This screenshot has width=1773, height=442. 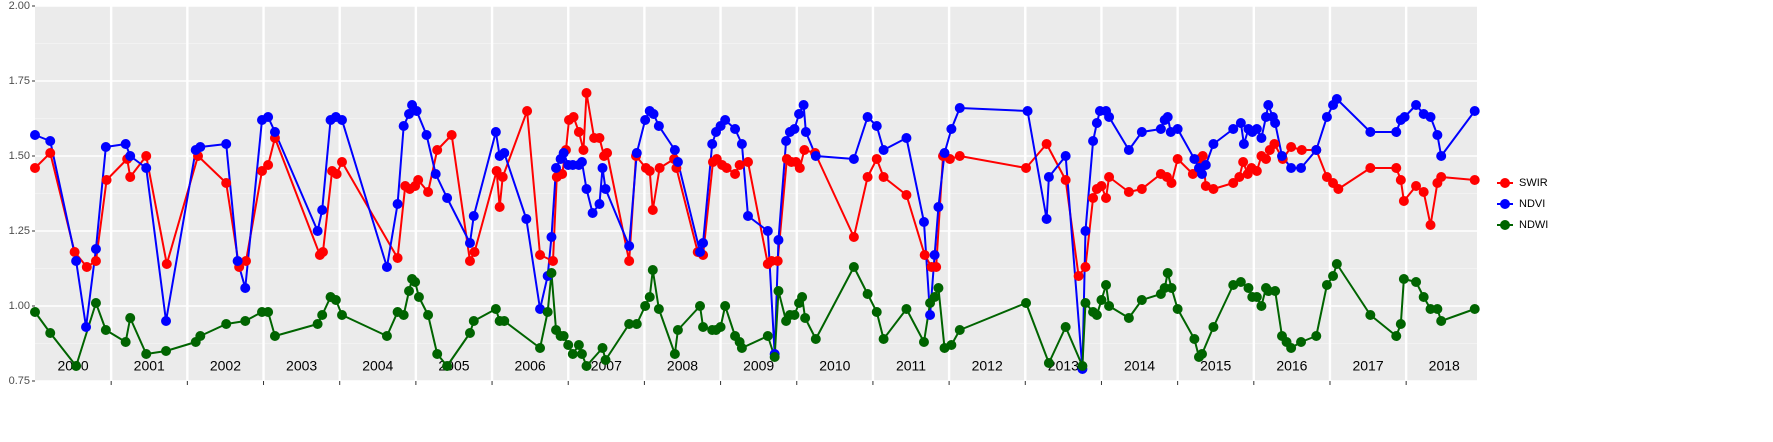 What do you see at coordinates (758, 366) in the screenshot?
I see `year-label: 2009` at bounding box center [758, 366].